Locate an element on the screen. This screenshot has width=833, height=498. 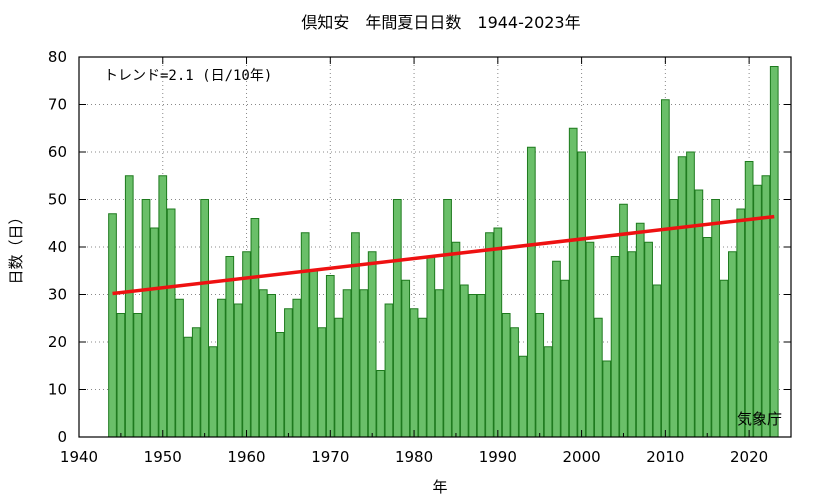
bar-2008 is located at coordinates (648, 339).